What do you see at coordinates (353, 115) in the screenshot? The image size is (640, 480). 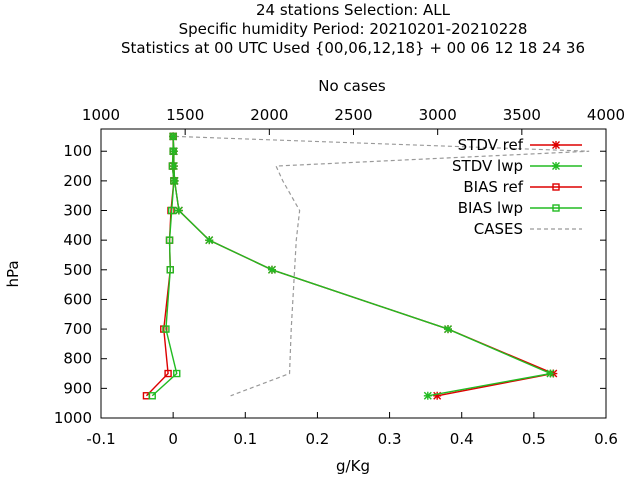 I see `x2-tick-label: 2500` at bounding box center [353, 115].